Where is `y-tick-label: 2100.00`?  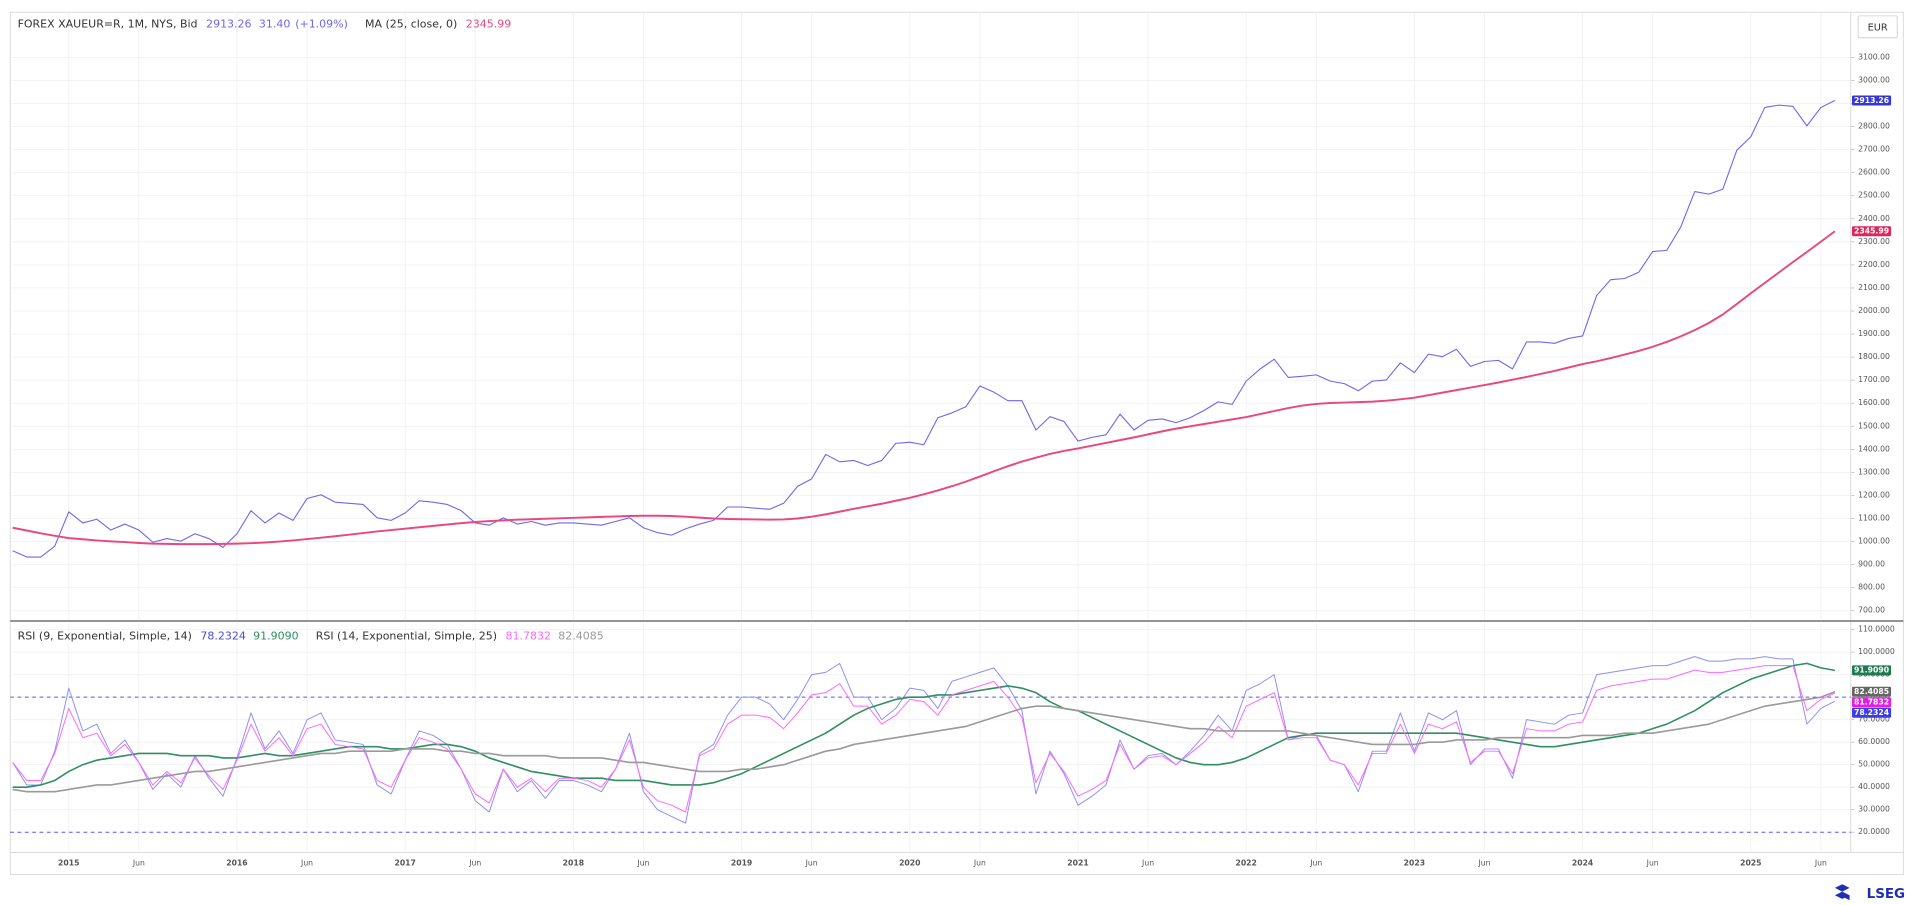
y-tick-label: 2100.00 is located at coordinates (1874, 287).